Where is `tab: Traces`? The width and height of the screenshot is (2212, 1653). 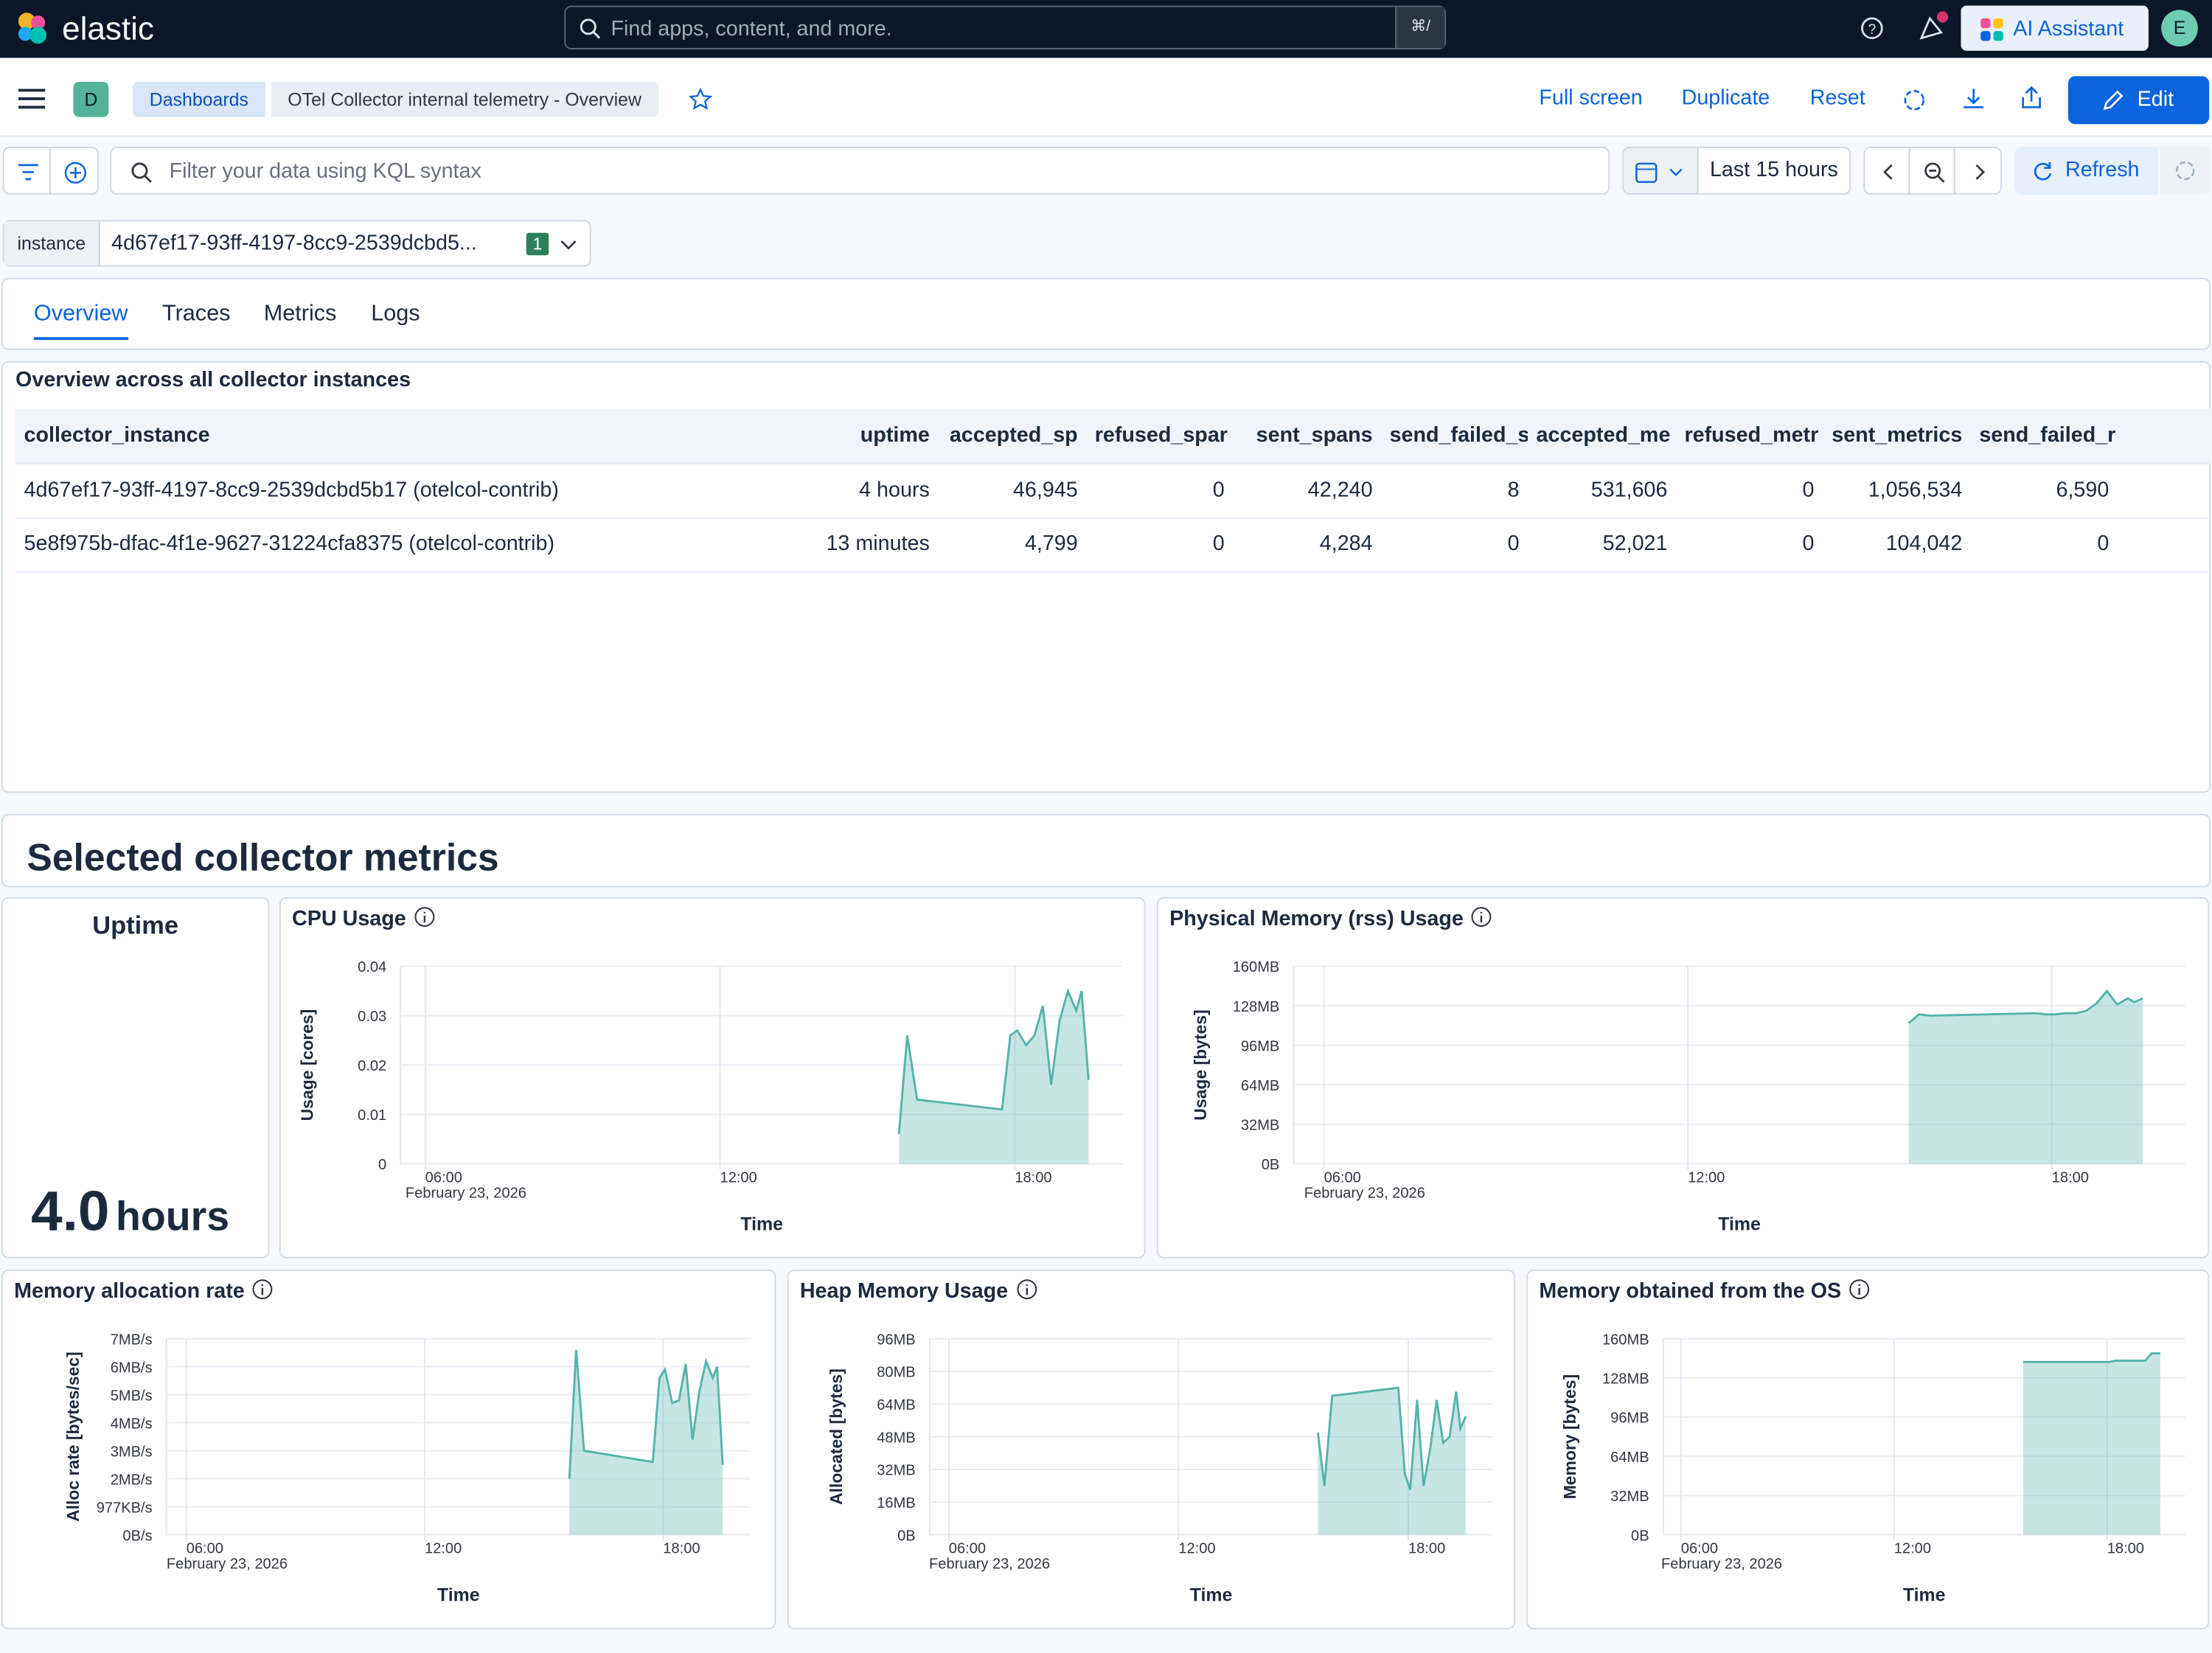 tab: Traces is located at coordinates (196, 319).